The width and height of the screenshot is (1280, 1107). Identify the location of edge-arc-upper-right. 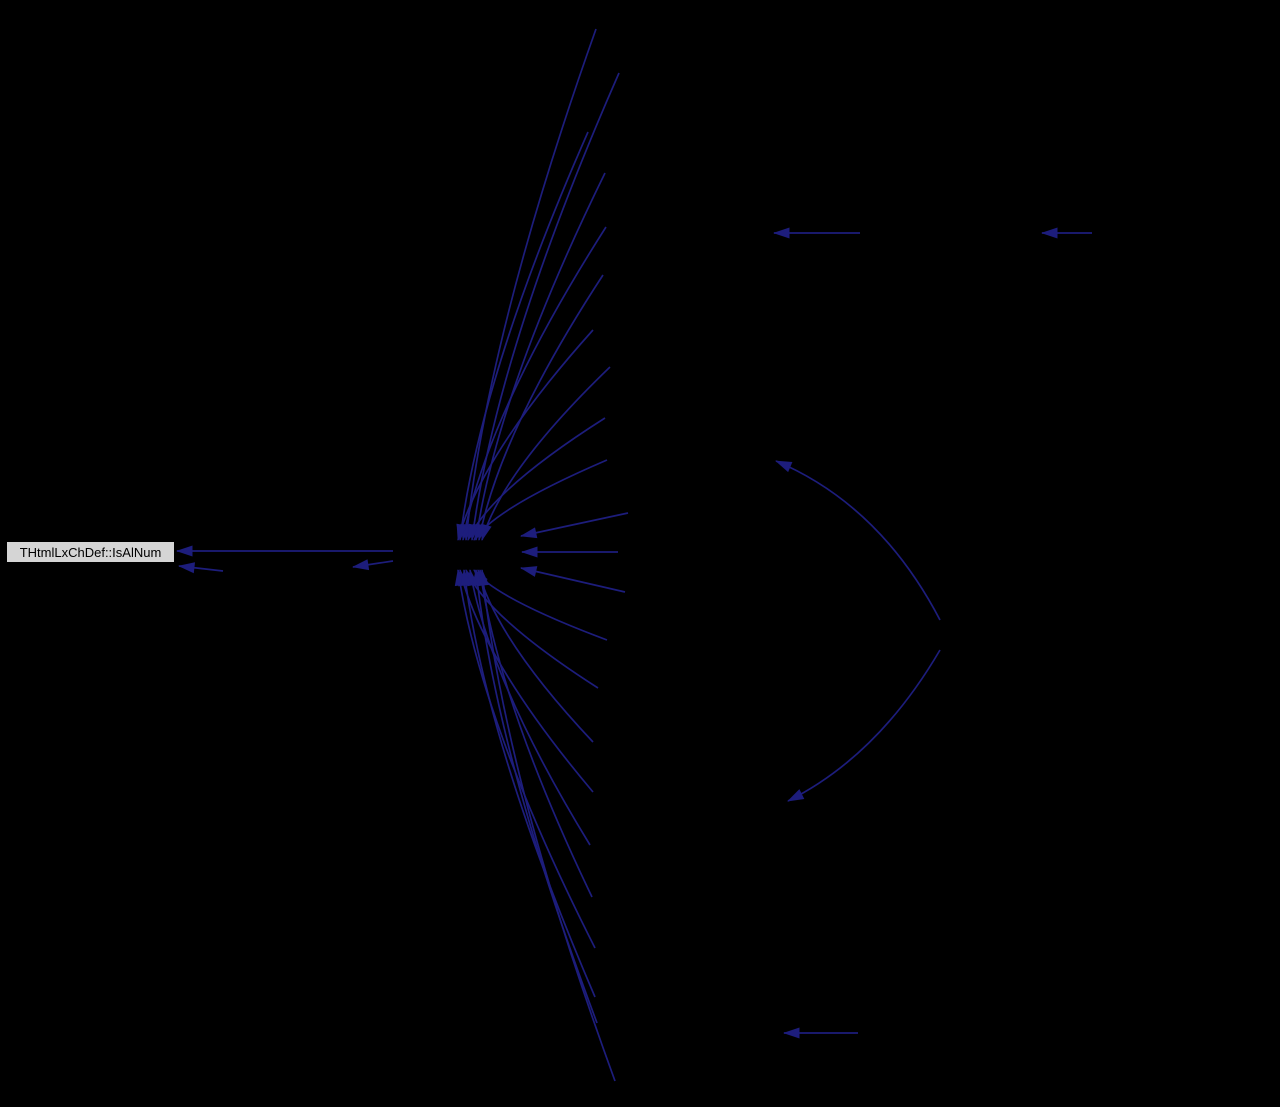
(858, 540).